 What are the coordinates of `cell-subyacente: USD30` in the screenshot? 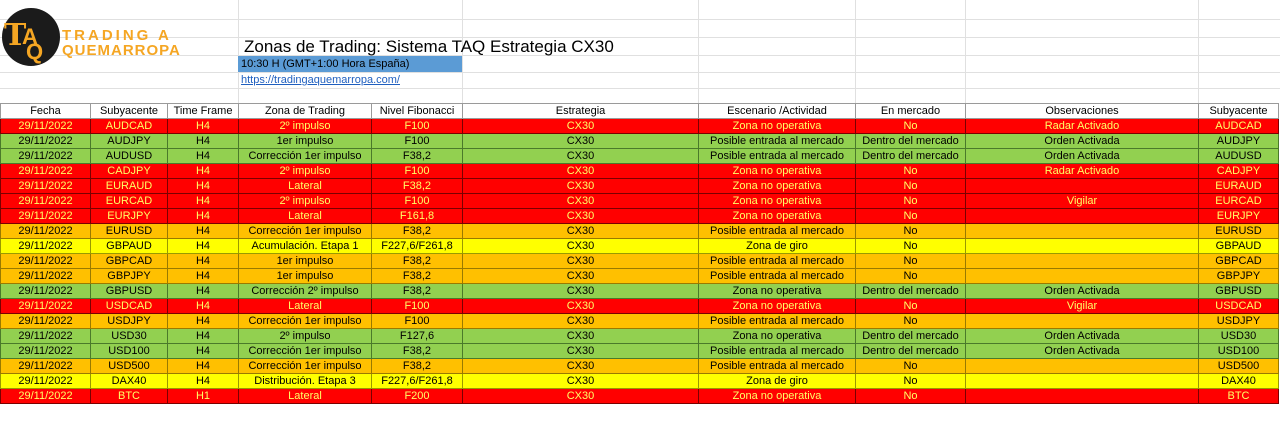 It's located at (129, 336).